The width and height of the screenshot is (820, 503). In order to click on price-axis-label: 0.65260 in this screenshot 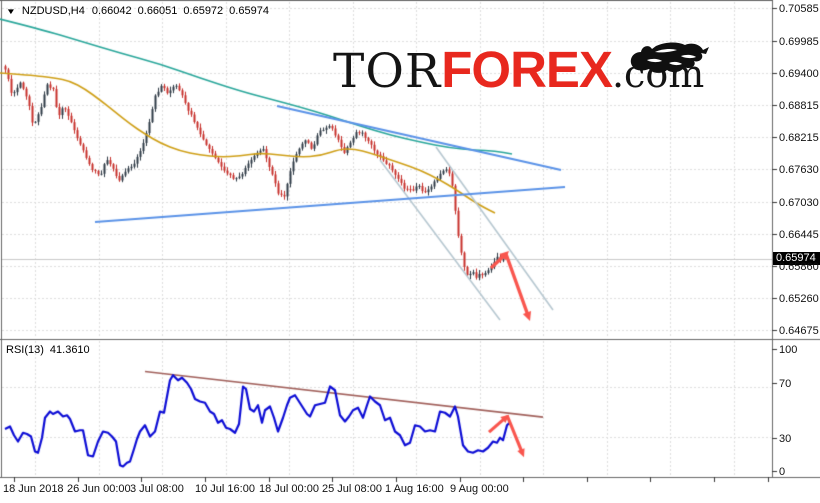, I will do `click(799, 299)`.